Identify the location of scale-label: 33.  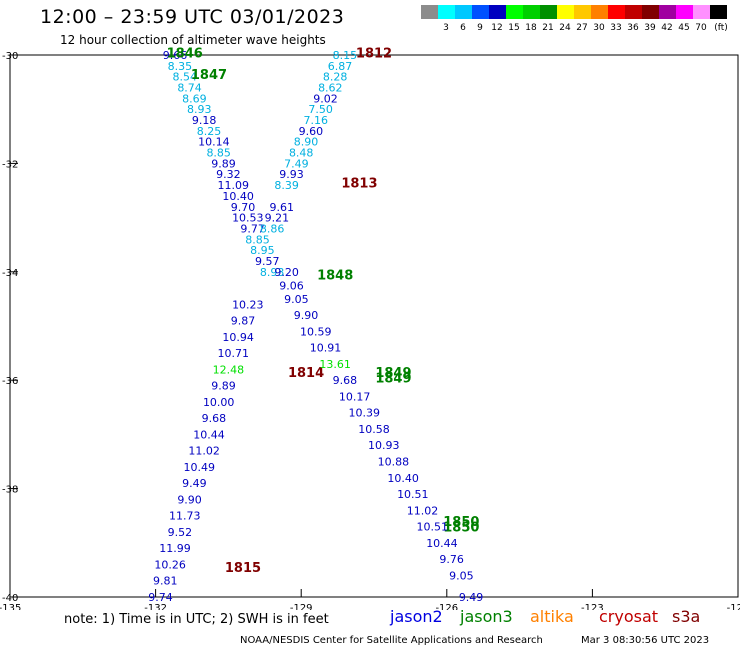
(616, 28).